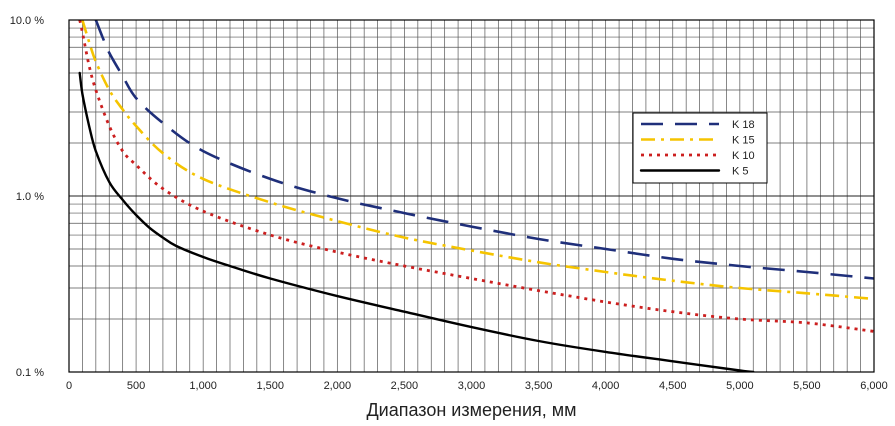 Image resolution: width=895 pixels, height=426 pixels. What do you see at coordinates (743, 125) in the screenshot?
I see `legend-label: K 18` at bounding box center [743, 125].